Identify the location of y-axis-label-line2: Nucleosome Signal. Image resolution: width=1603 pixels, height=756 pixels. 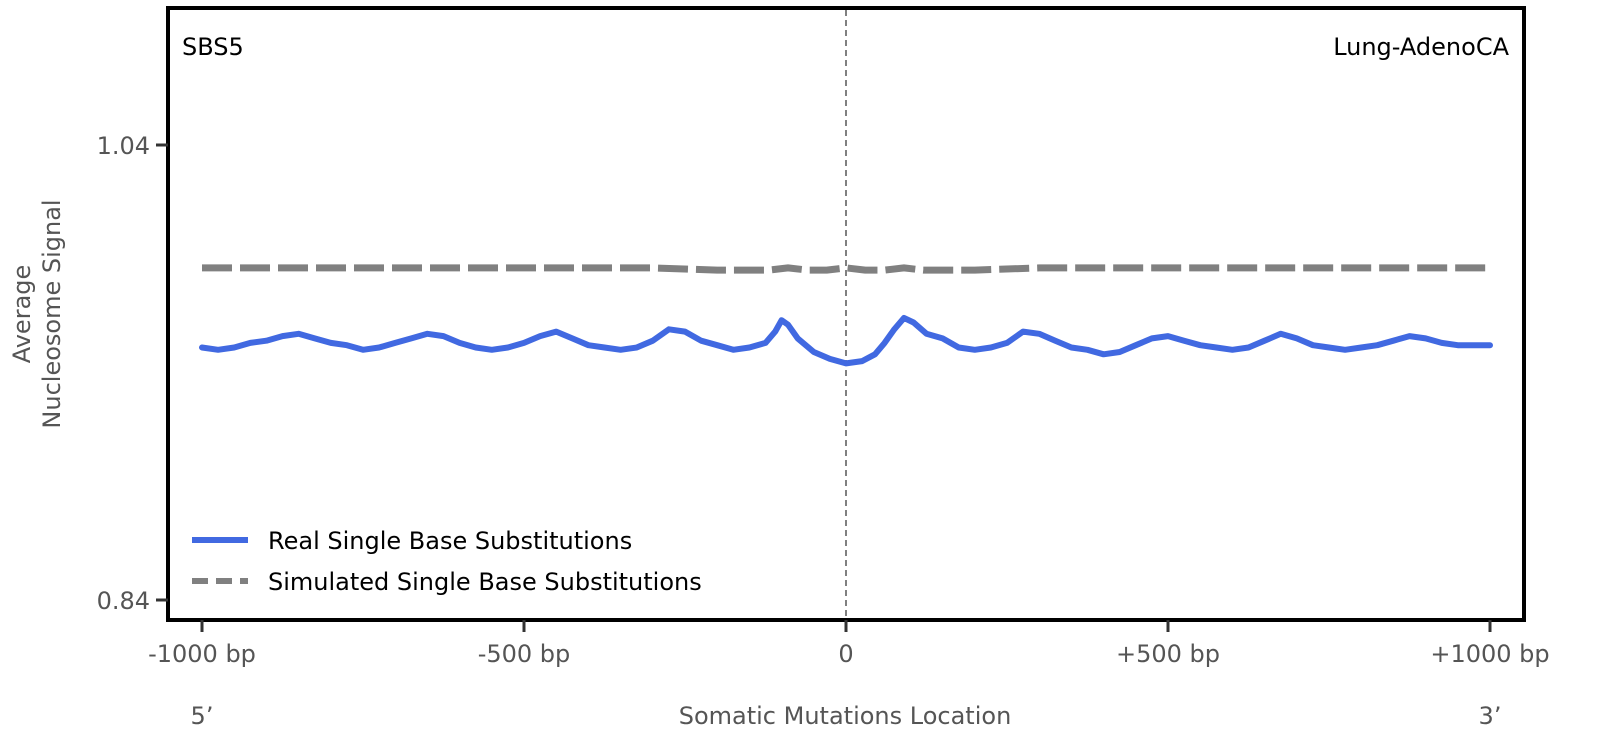
(52, 313).